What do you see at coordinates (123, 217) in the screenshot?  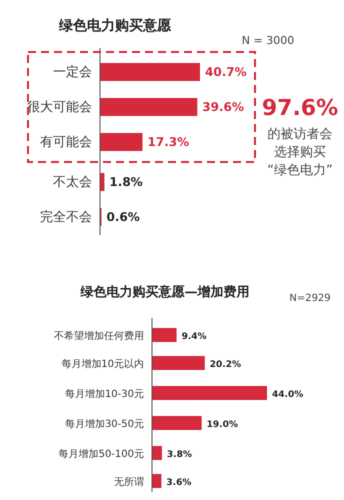 I see `data-label: 0.6%` at bounding box center [123, 217].